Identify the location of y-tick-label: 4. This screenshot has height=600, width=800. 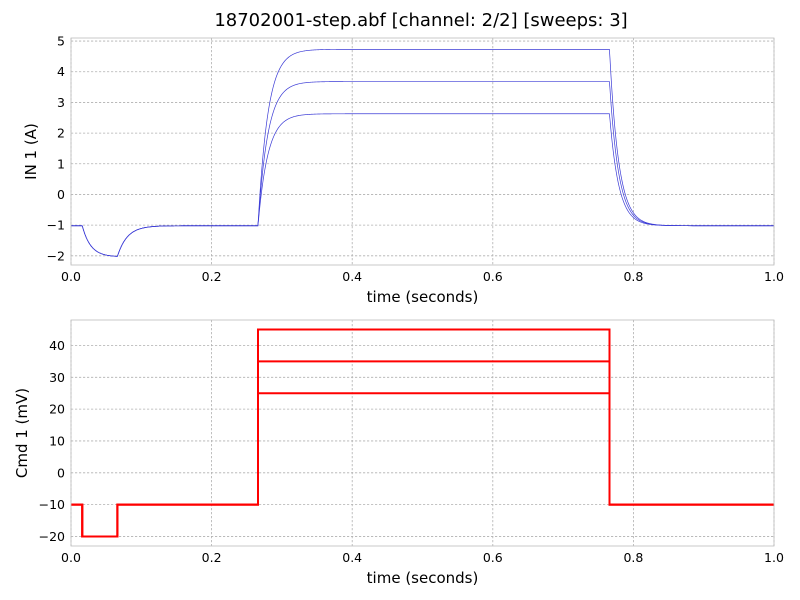
(61, 71).